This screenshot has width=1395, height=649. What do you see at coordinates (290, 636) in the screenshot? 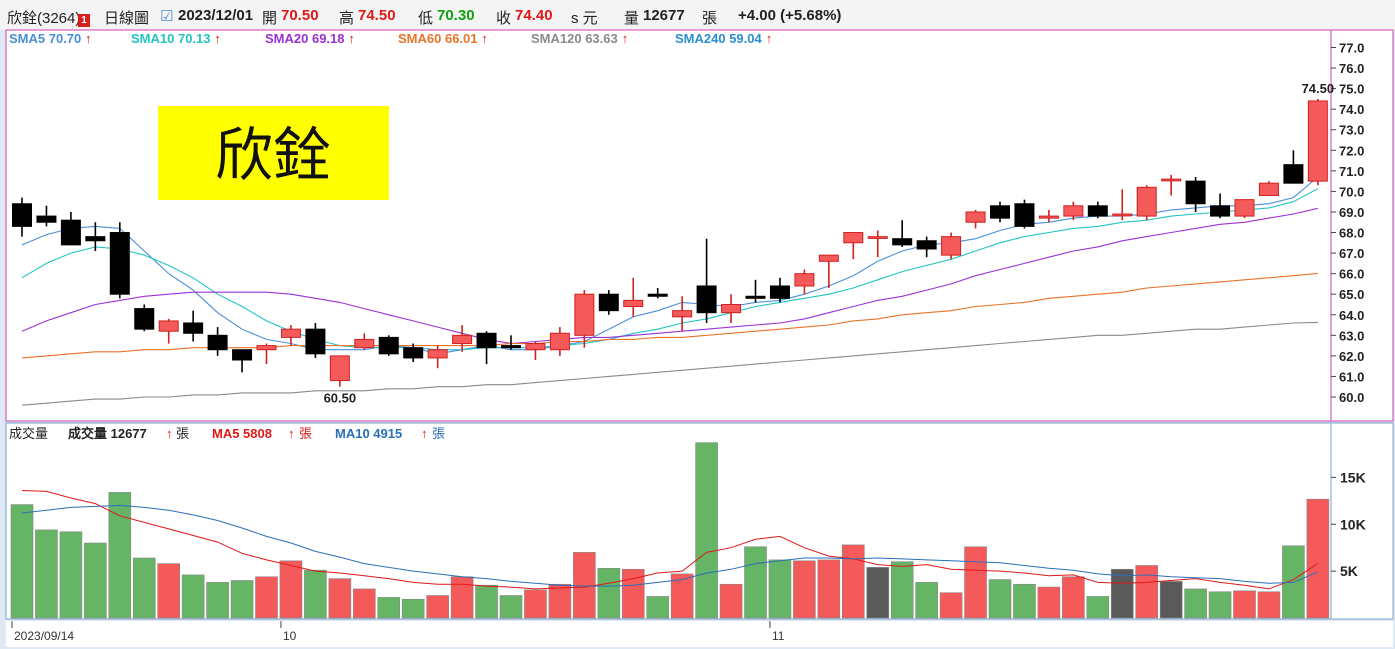
I see `date-tick-label: 10` at bounding box center [290, 636].